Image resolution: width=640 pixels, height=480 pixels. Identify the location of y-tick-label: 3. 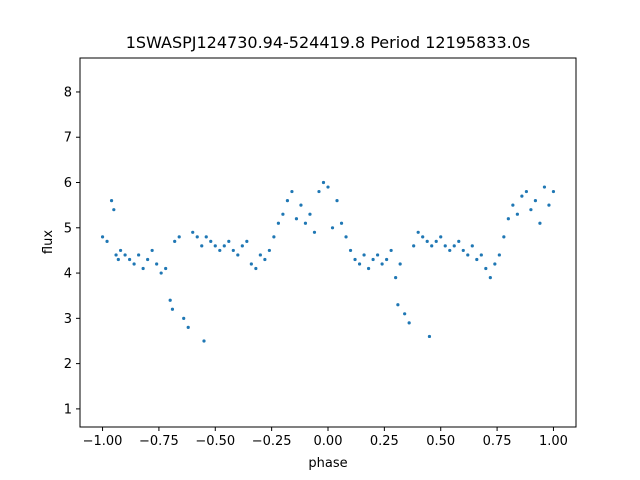
(68, 319).